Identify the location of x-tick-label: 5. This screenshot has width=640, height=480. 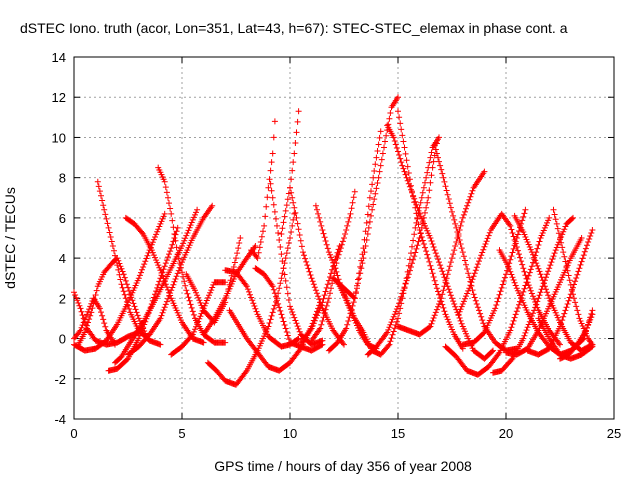
(181, 433).